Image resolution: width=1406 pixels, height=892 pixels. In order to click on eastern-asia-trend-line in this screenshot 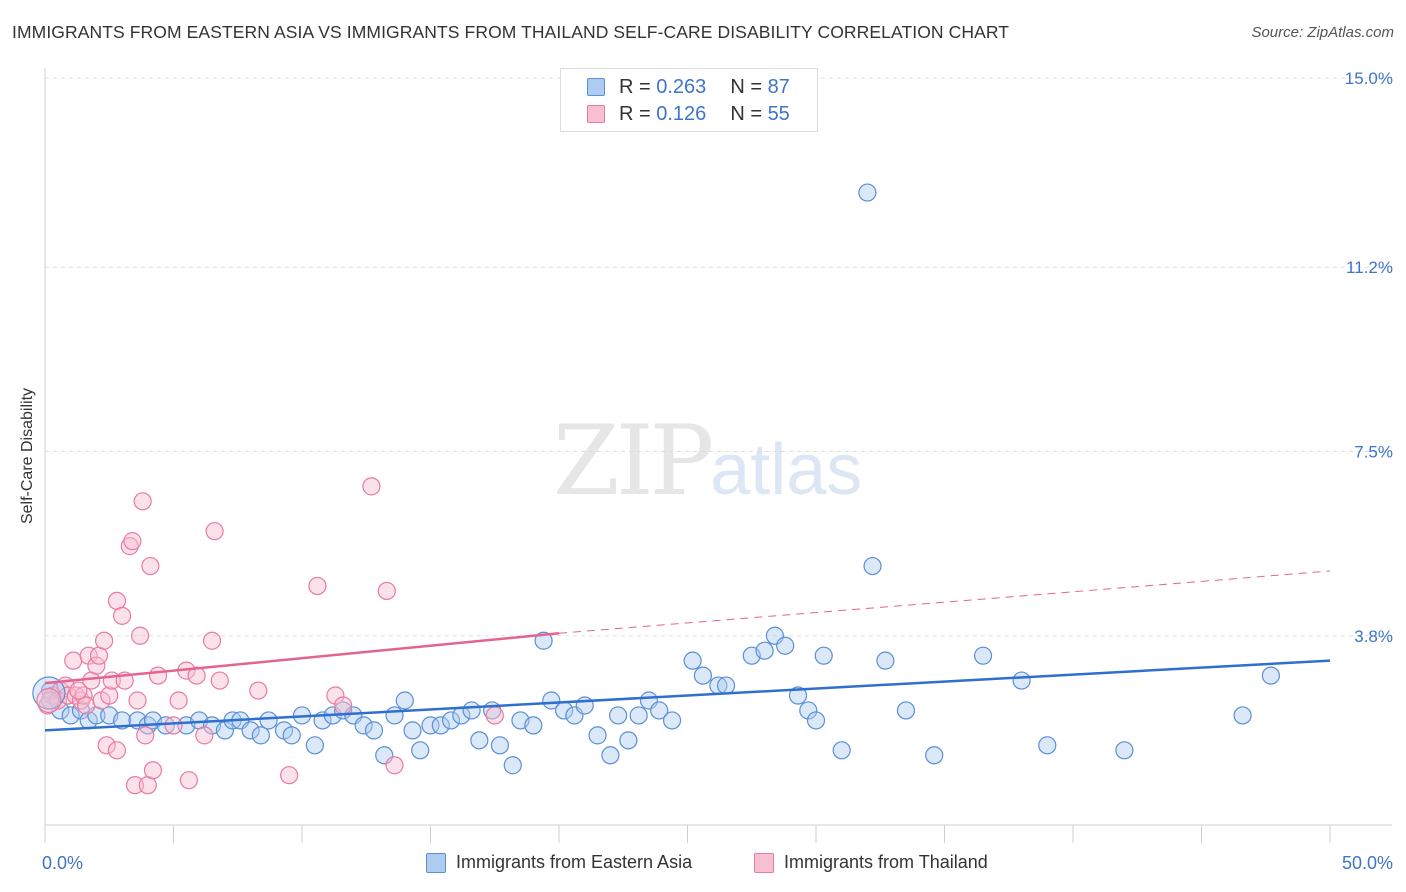, I will do `click(687, 695)`.